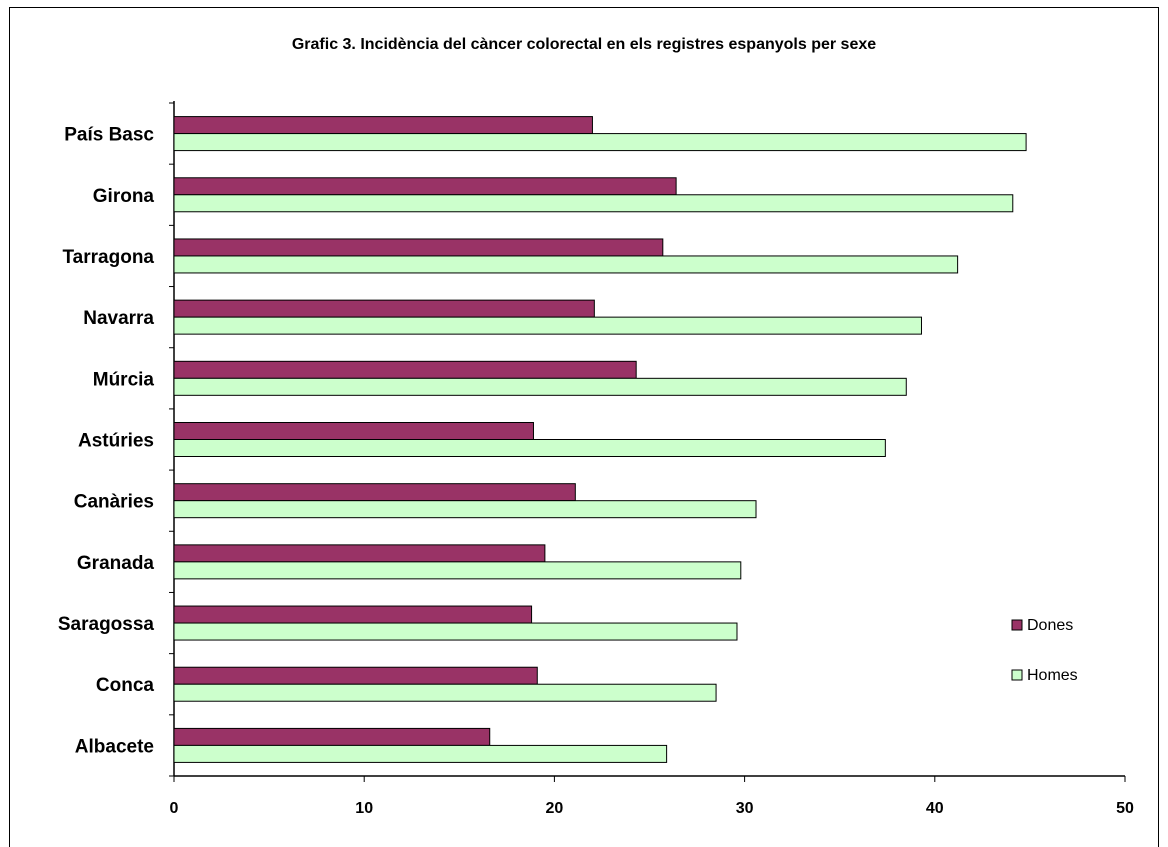 The image size is (1168, 847). I want to click on x-tick-label: 0, so click(174, 808).